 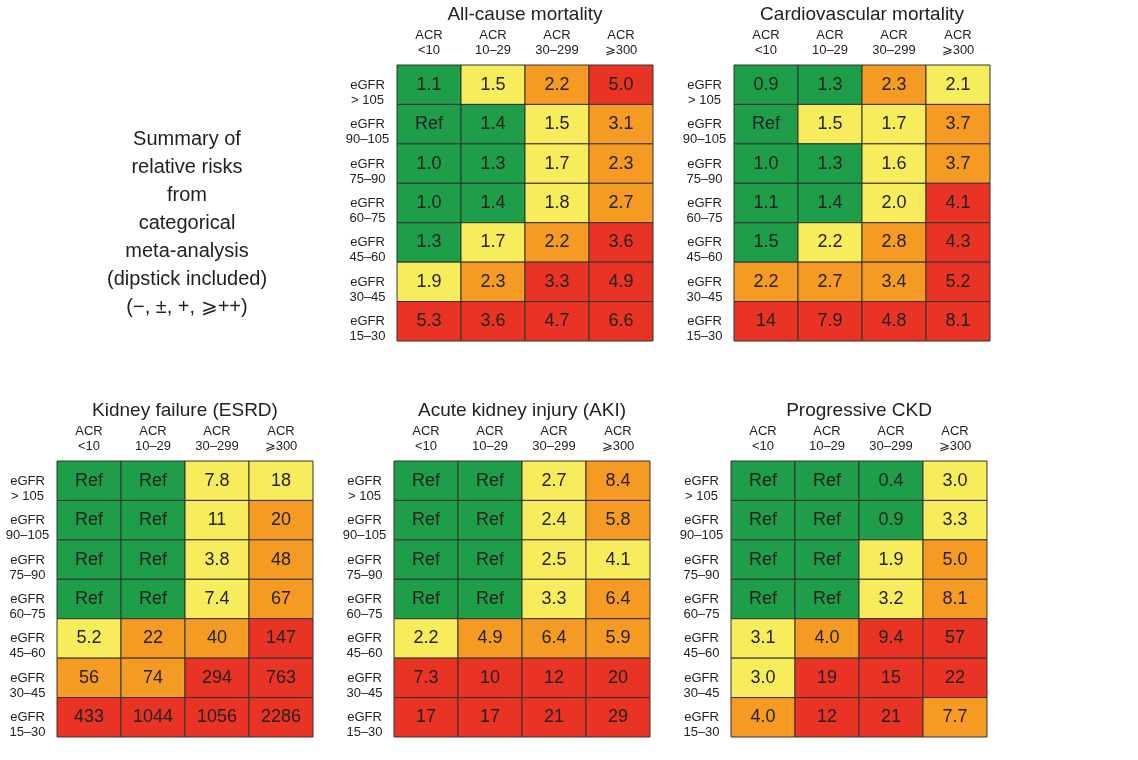 What do you see at coordinates (618, 479) in the screenshot?
I see `data-label: 8.4` at bounding box center [618, 479].